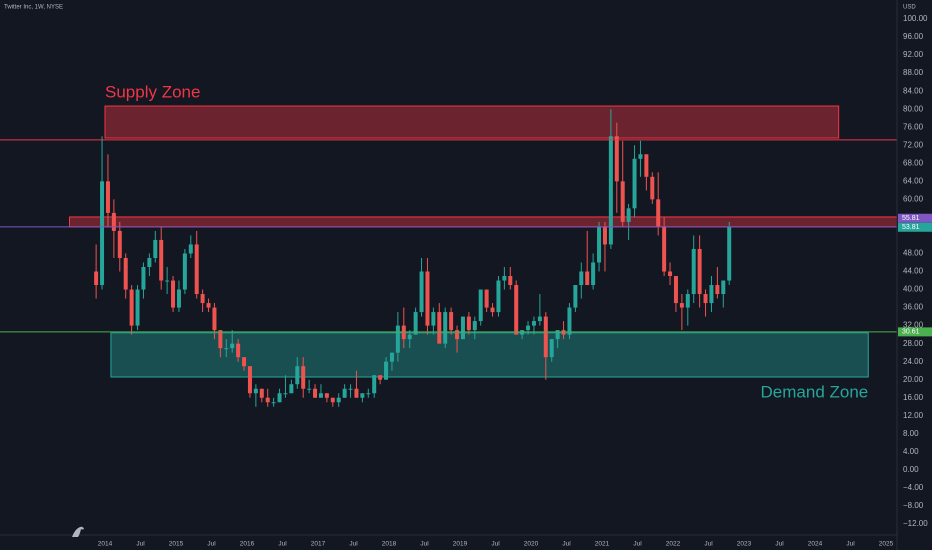 The width and height of the screenshot is (932, 550). Describe the element at coordinates (913, 271) in the screenshot. I see `y-tick-label: 44.00` at that location.